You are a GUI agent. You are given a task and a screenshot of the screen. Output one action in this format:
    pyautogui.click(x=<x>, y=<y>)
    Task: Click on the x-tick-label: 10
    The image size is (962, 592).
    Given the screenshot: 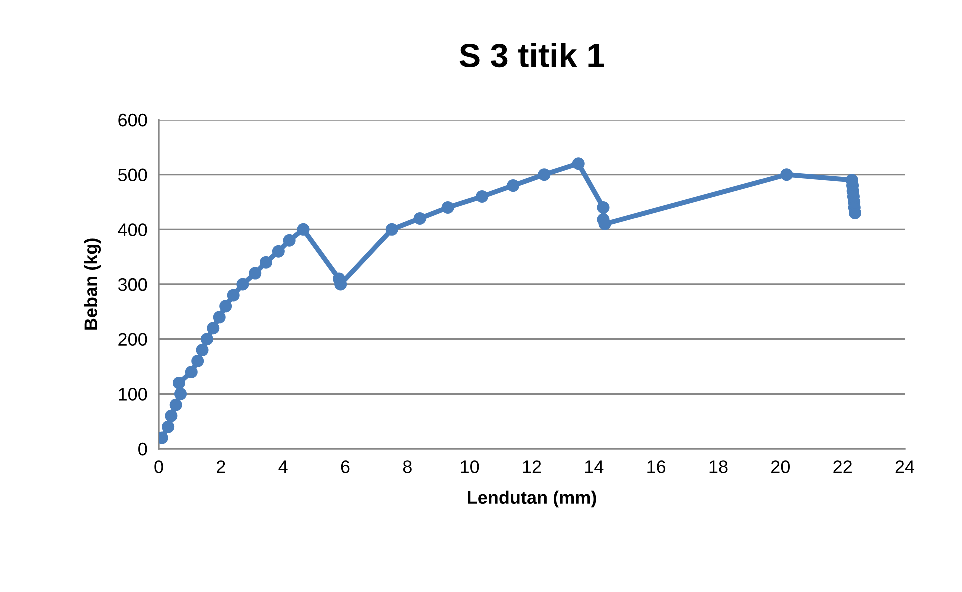 What is the action you would take?
    pyautogui.click(x=470, y=467)
    